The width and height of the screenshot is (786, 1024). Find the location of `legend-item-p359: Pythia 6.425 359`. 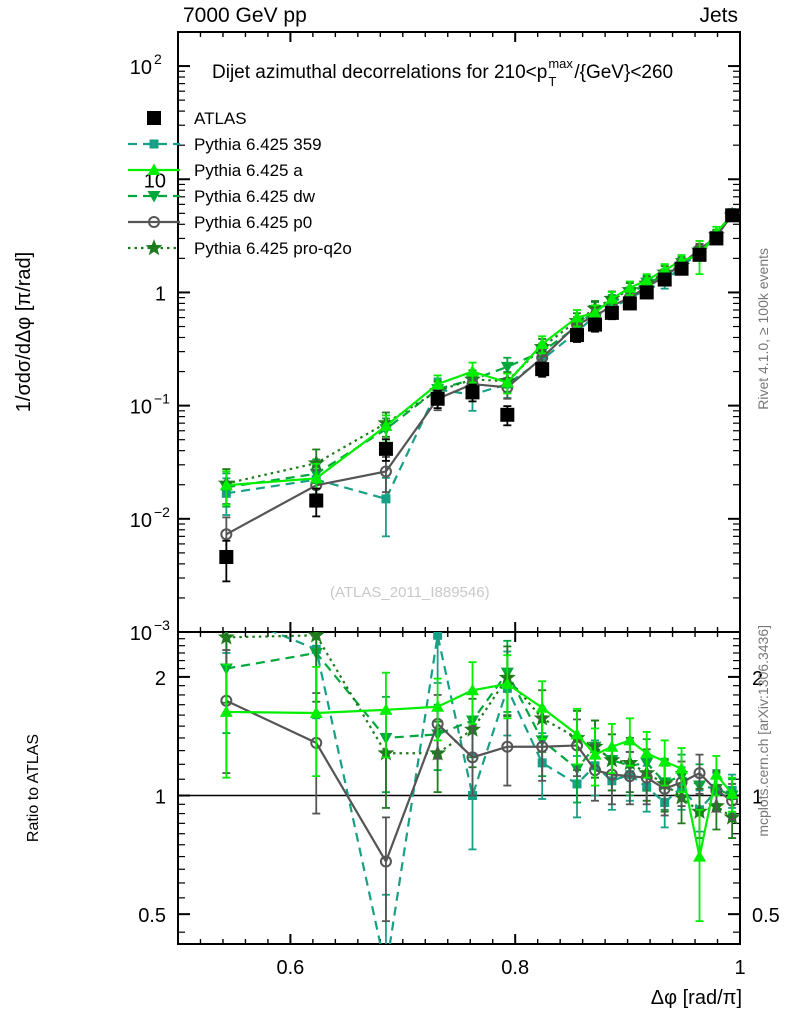

legend-item-p359: Pythia 6.425 359 is located at coordinates (225, 144).